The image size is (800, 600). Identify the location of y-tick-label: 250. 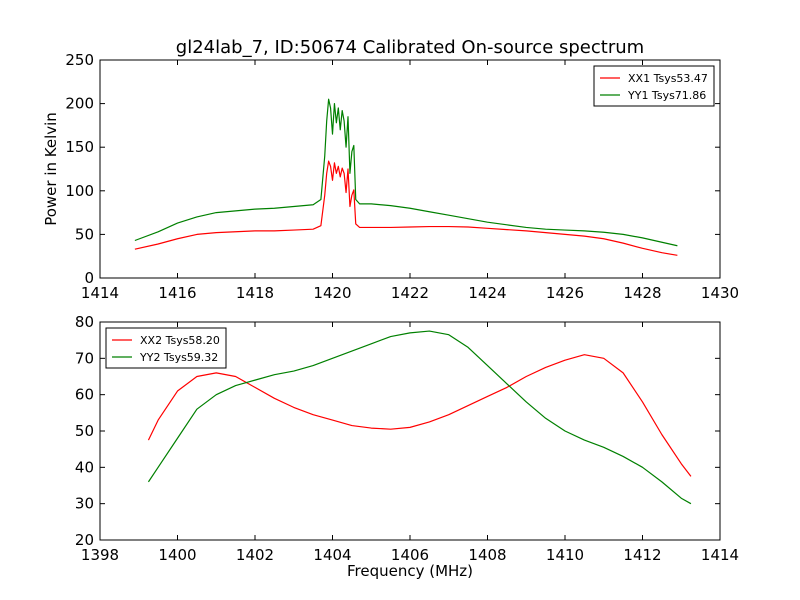
(79, 60).